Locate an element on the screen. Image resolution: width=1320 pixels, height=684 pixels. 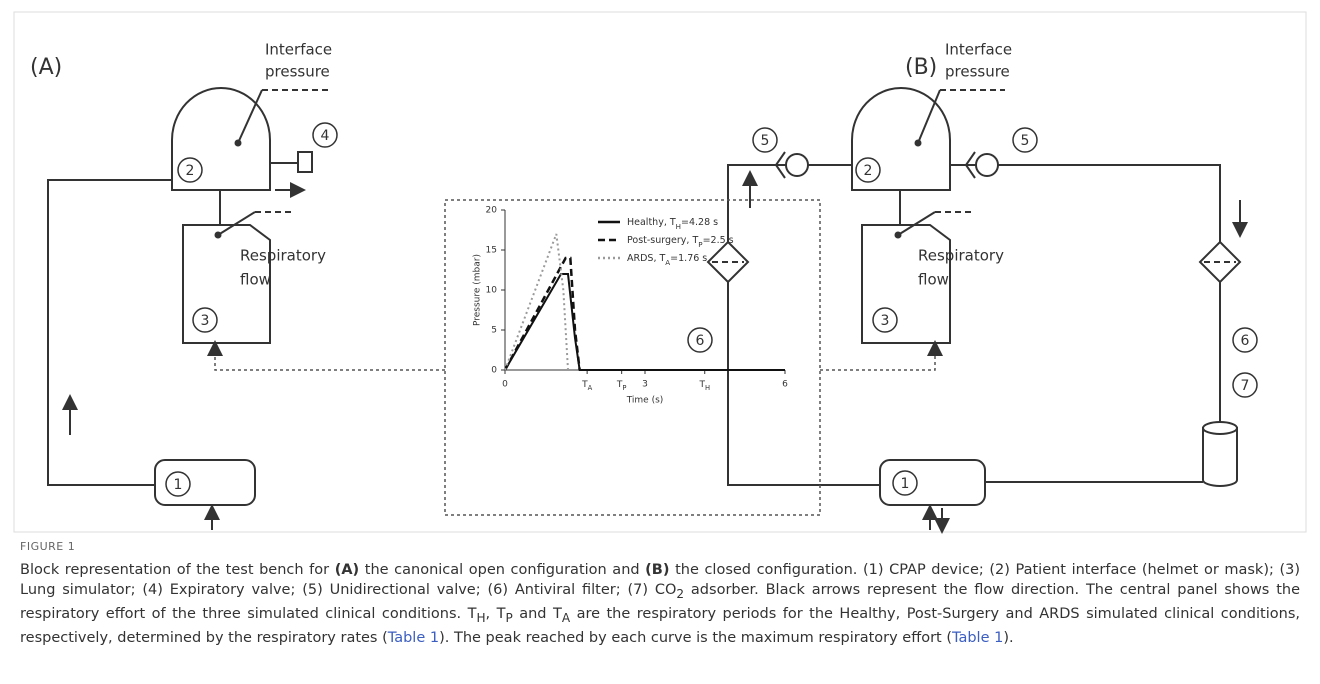
legend-label: ARDS, TA=1.76 s is located at coordinates (667, 260).